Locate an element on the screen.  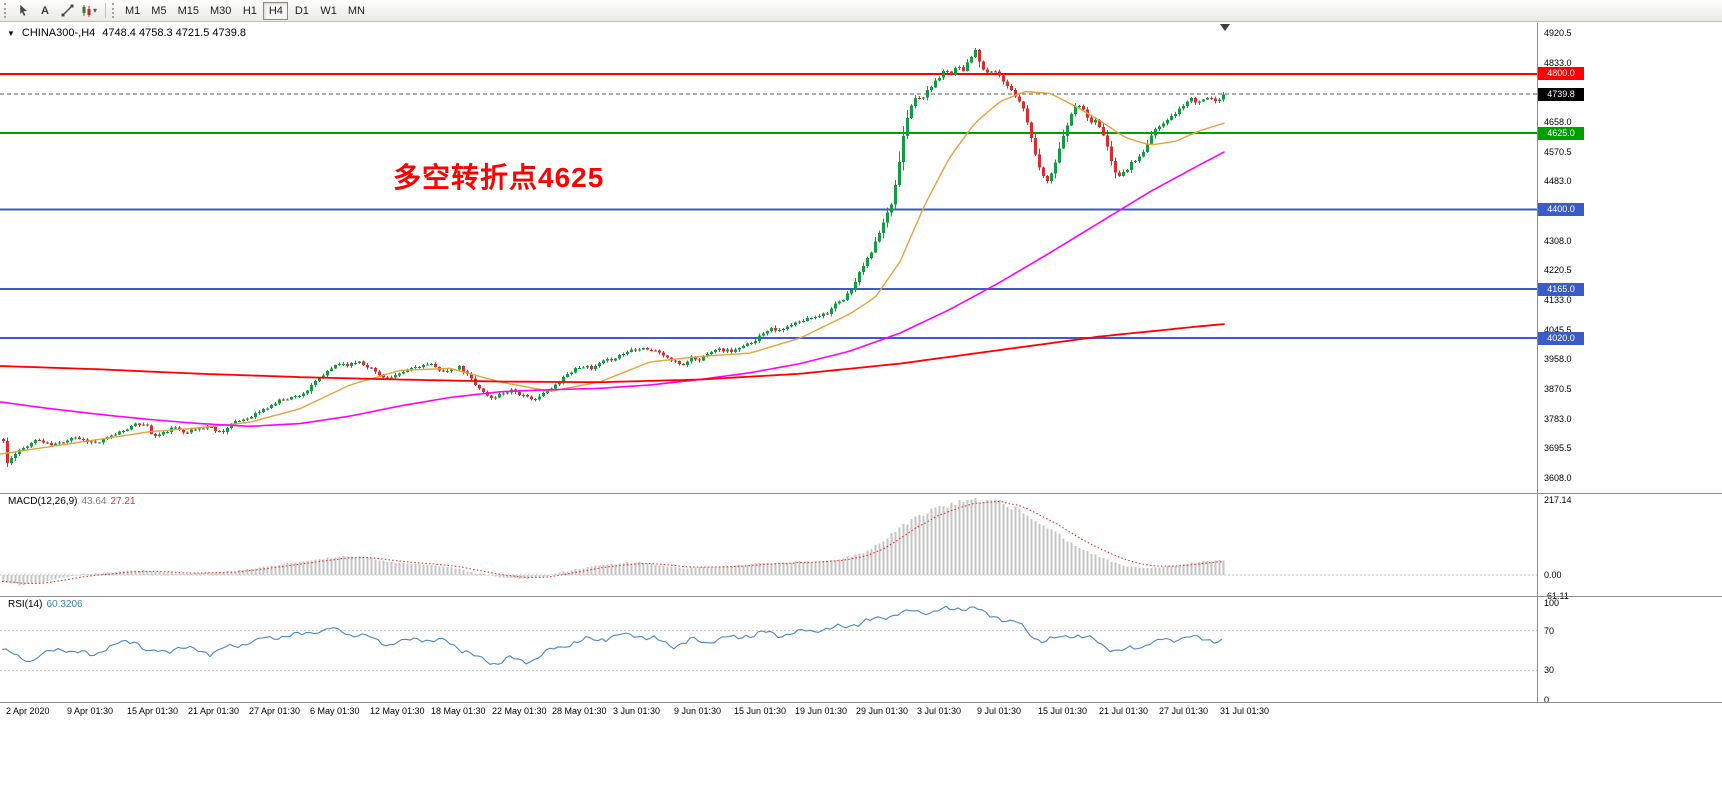
time-tick-label: 12 May 01:30 is located at coordinates (397, 711).